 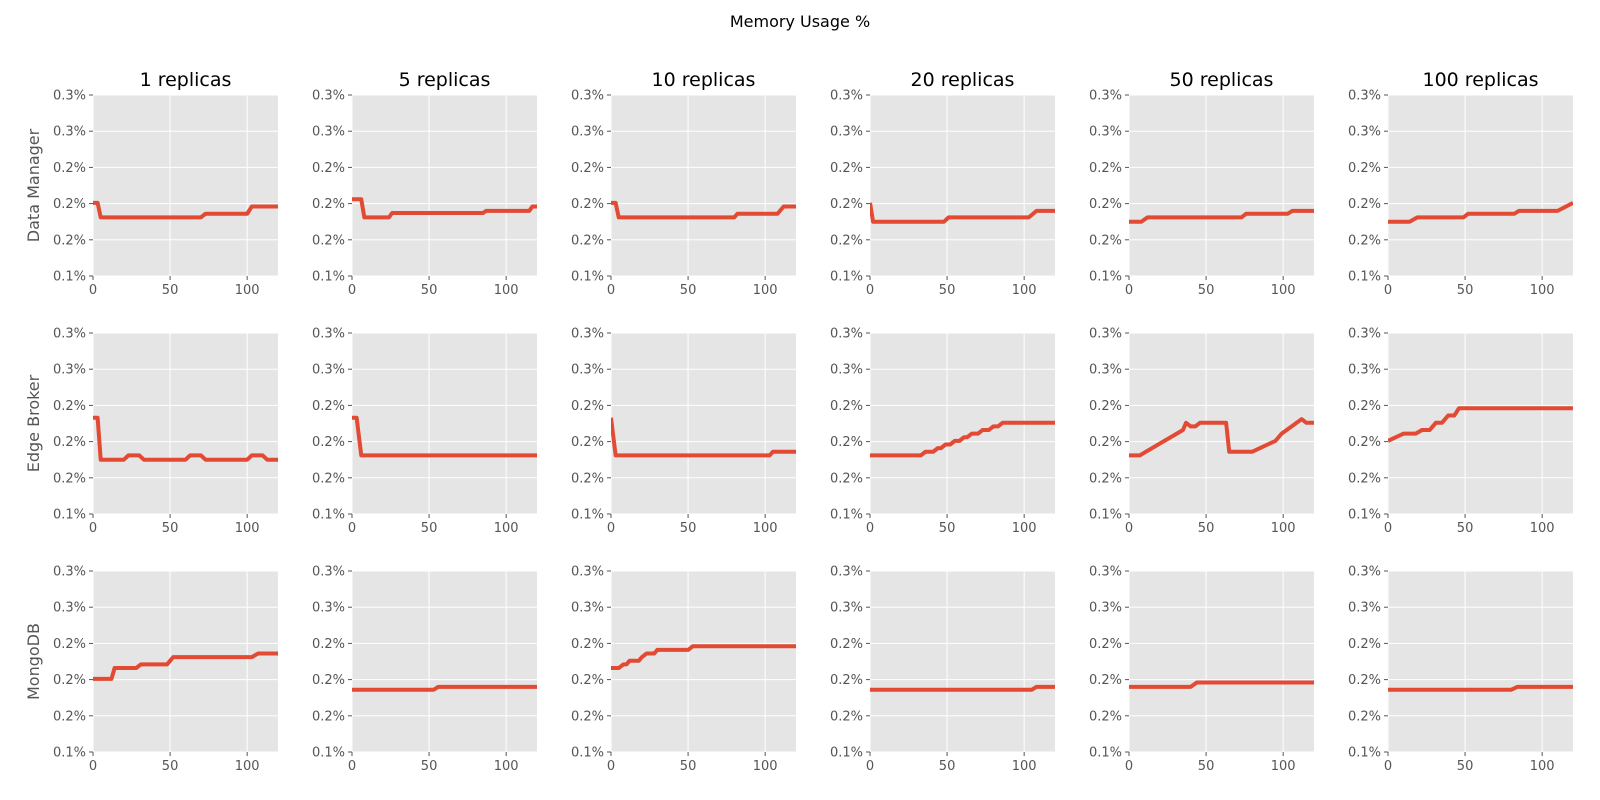 What do you see at coordinates (942, 431) in the screenshot?
I see `subplot-1-3: 0.1% 0.2% 0.2% 0.2% 0.3% 0.3% 0 50 100` at bounding box center [942, 431].